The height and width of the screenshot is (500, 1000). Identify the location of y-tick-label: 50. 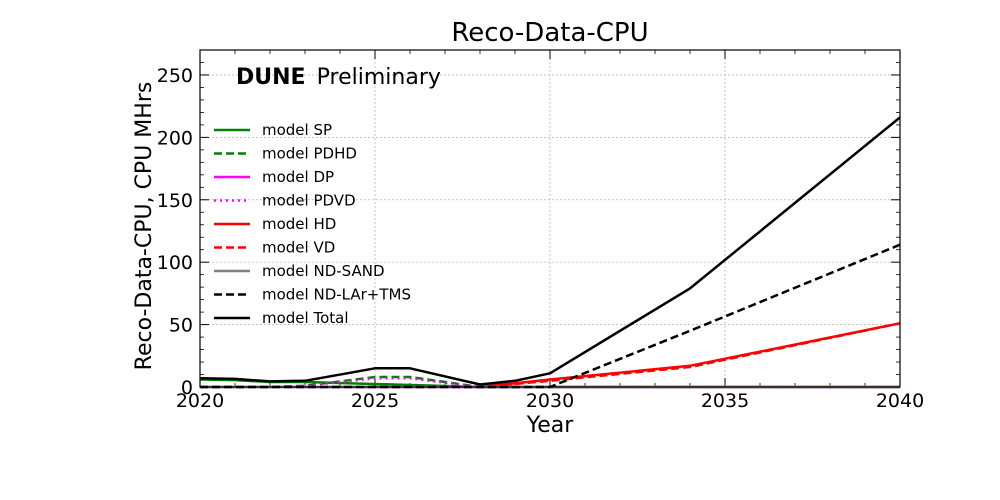
(181, 326).